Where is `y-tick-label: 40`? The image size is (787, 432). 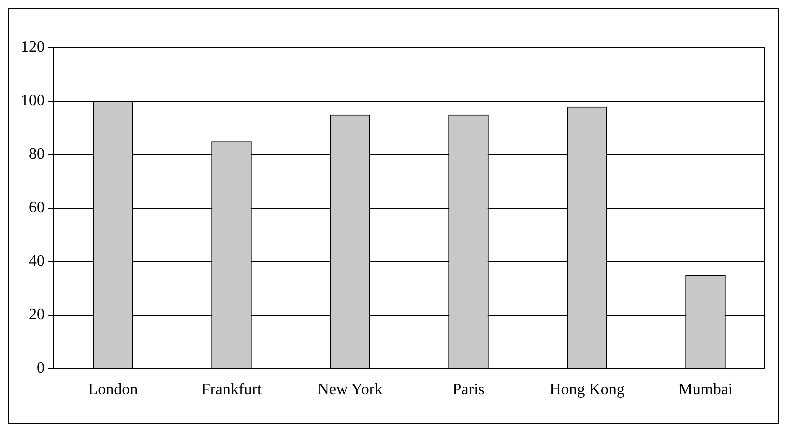 y-tick-label: 40 is located at coordinates (37, 261).